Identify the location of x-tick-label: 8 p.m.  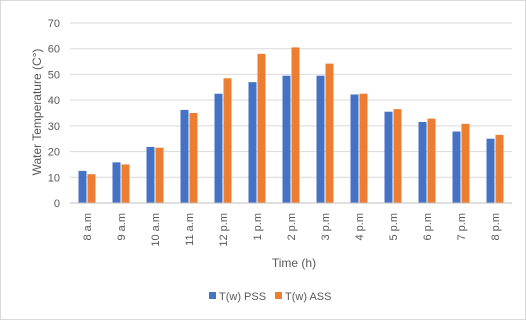
(496, 227).